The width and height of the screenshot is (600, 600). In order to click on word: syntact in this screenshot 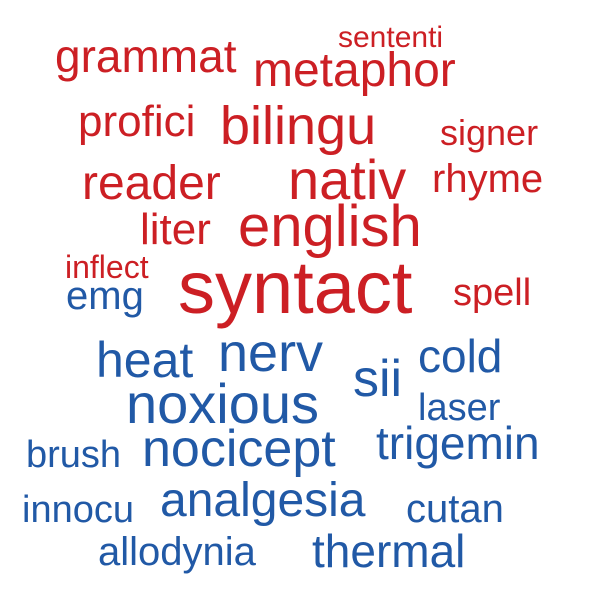, I will do `click(295, 288)`.